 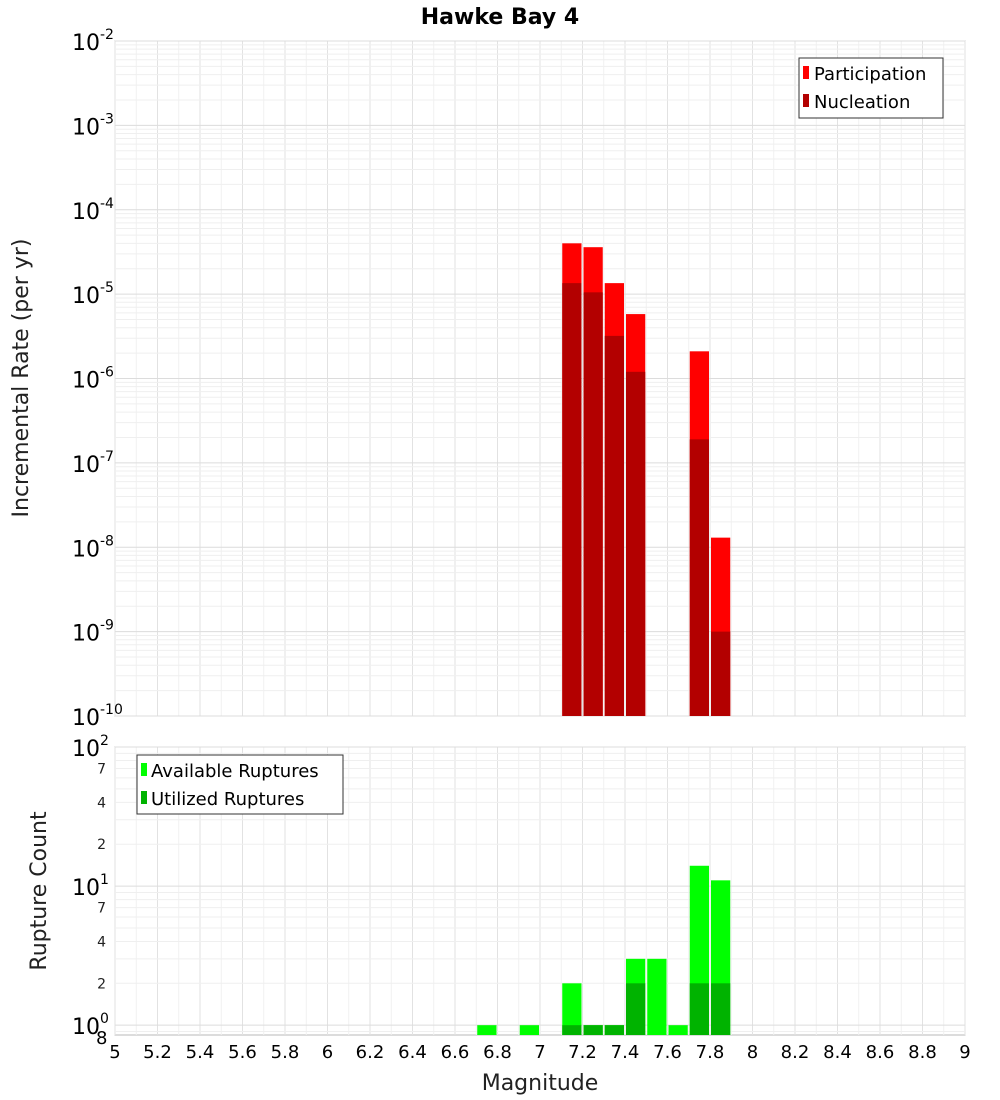 What do you see at coordinates (93, 379) in the screenshot?
I see `y-tick-label: 10⁻⁶` at bounding box center [93, 379].